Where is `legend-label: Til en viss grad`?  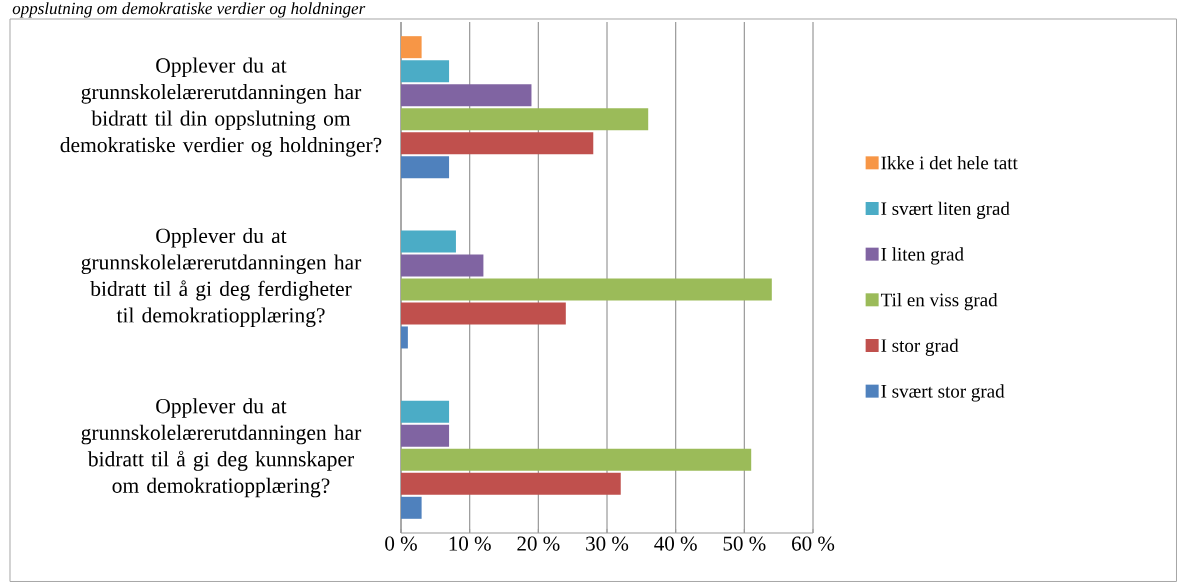 legend-label: Til en viss grad is located at coordinates (939, 301).